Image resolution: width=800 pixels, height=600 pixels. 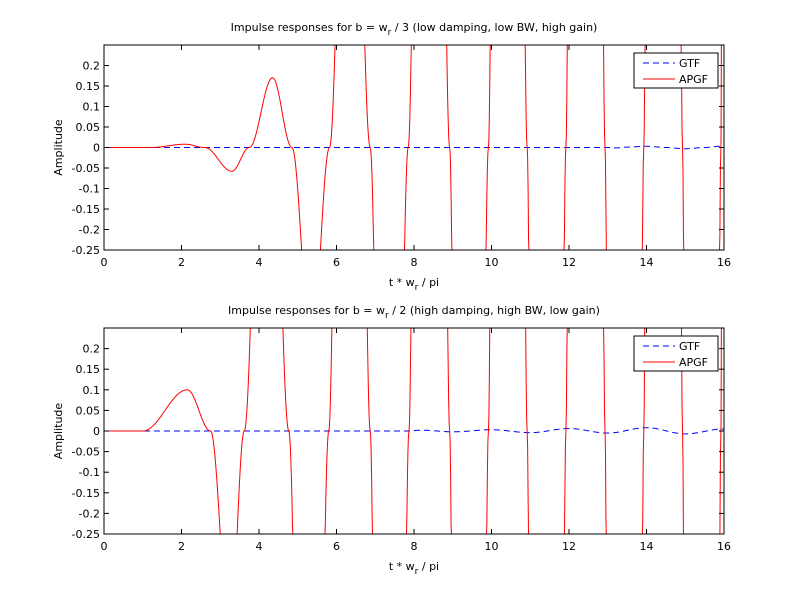 What do you see at coordinates (494, 310) in the screenshot?
I see `chart-title-text-rest: / 2 (high damping, high BW, low gain)` at bounding box center [494, 310].